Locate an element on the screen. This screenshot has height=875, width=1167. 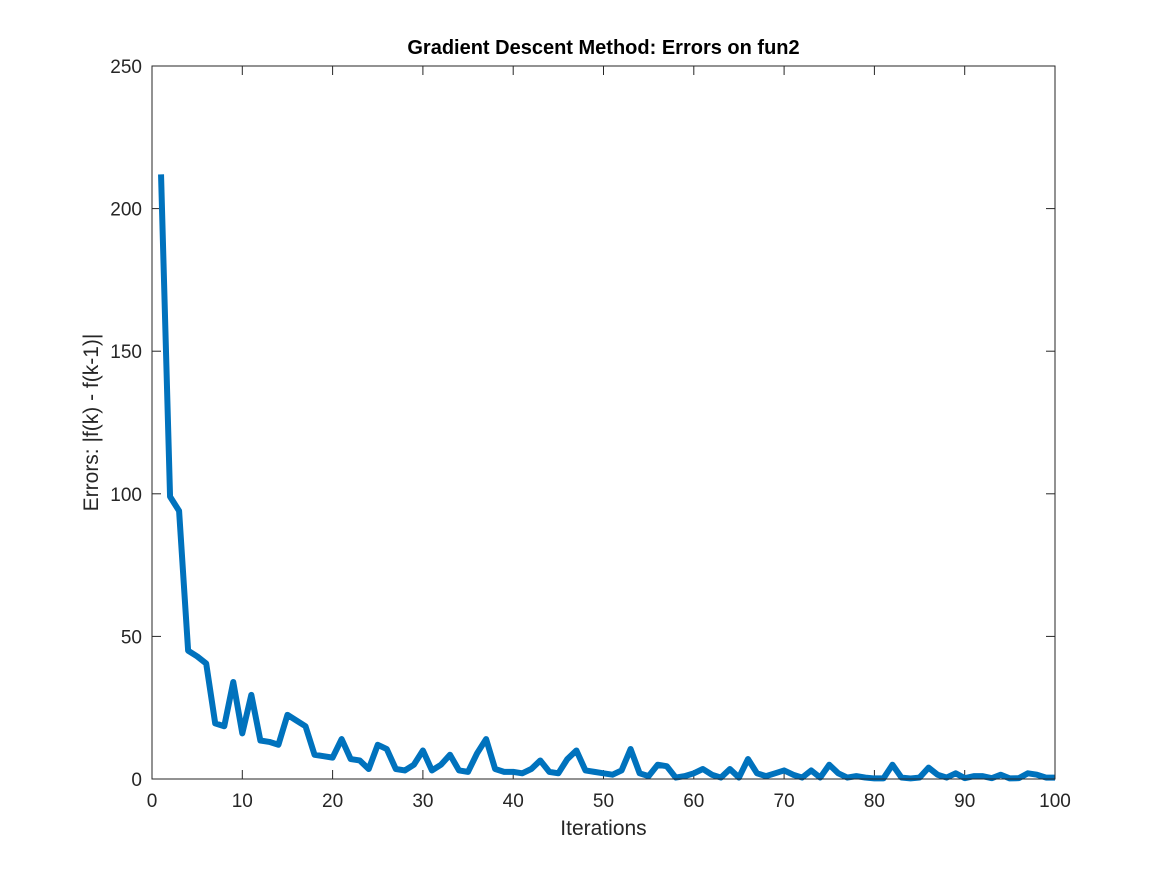
x-tick-label: 20 is located at coordinates (332, 801).